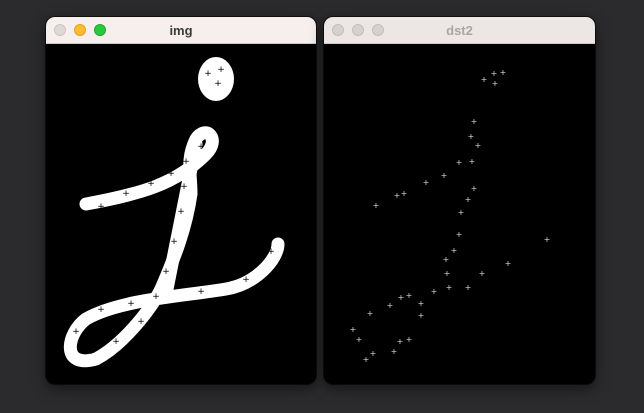 Image resolution: width=644 pixels, height=413 pixels. I want to click on window-title: img, so click(181, 30).